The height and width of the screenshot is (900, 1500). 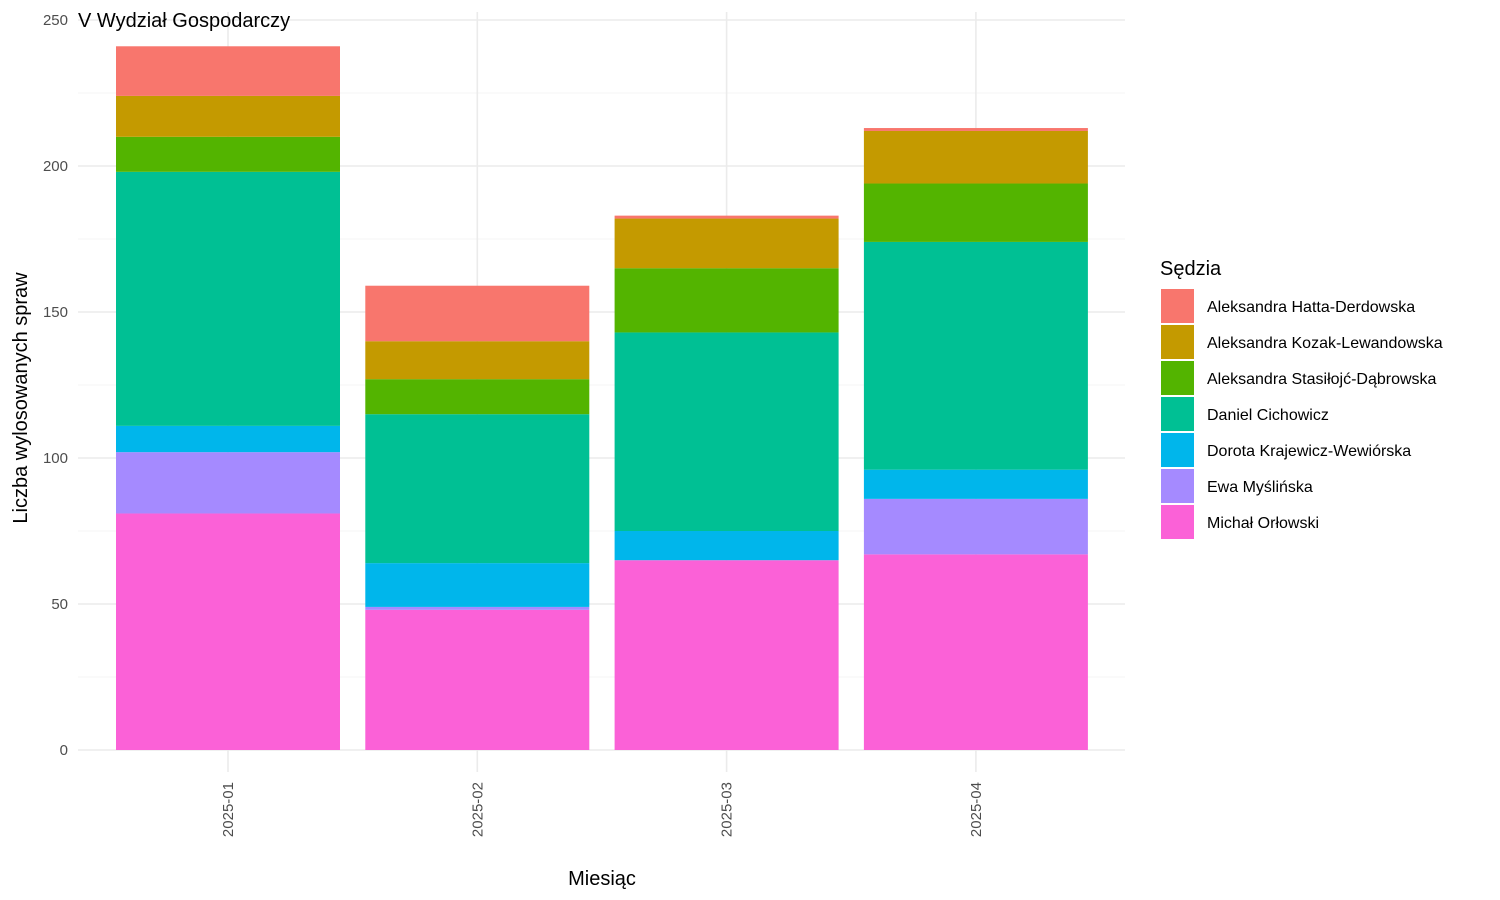 I want to click on y-axis-ticks: 0 50 100 150 200 250, so click(x=55, y=385).